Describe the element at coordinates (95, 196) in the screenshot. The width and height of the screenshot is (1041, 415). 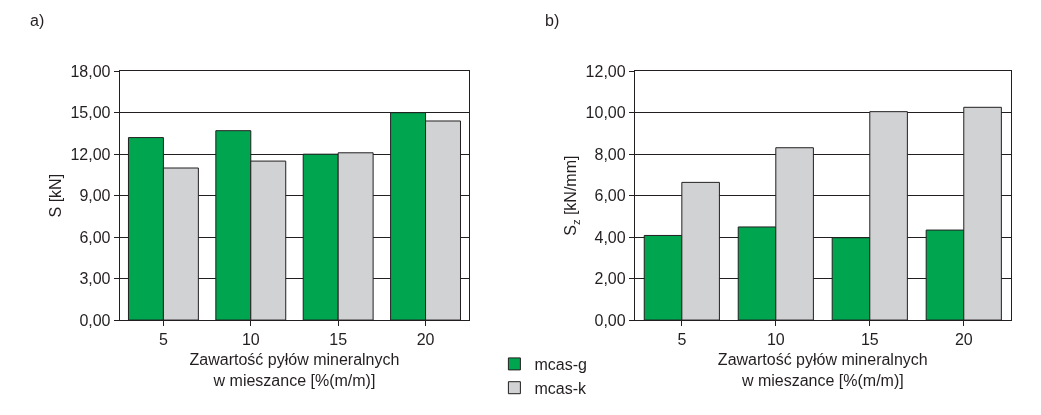
I see `y-tick-label: 9,00` at that location.